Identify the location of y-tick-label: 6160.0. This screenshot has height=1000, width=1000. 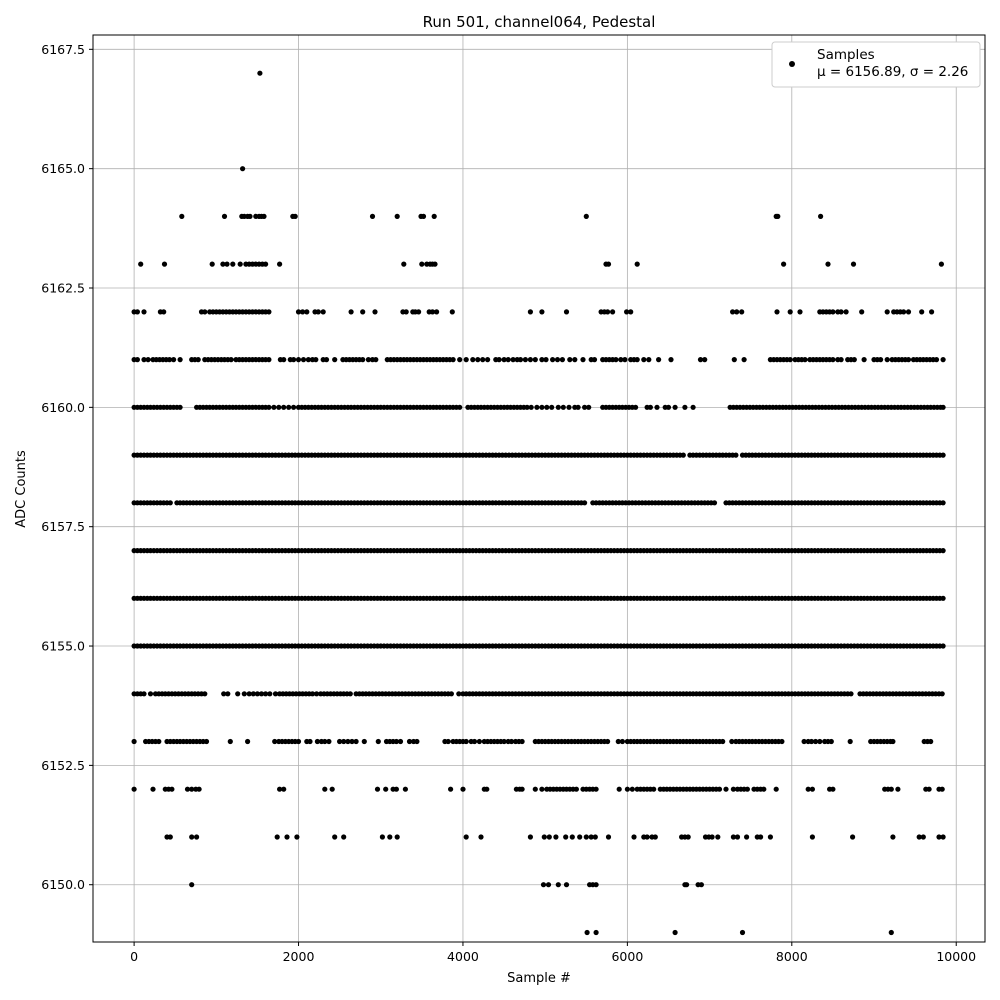
(63, 407).